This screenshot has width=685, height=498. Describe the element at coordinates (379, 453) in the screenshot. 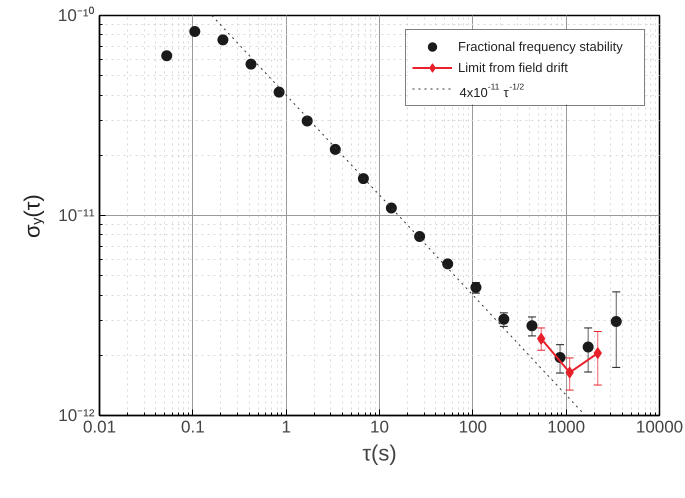

I see `x-axis-title: τ(s)` at that location.